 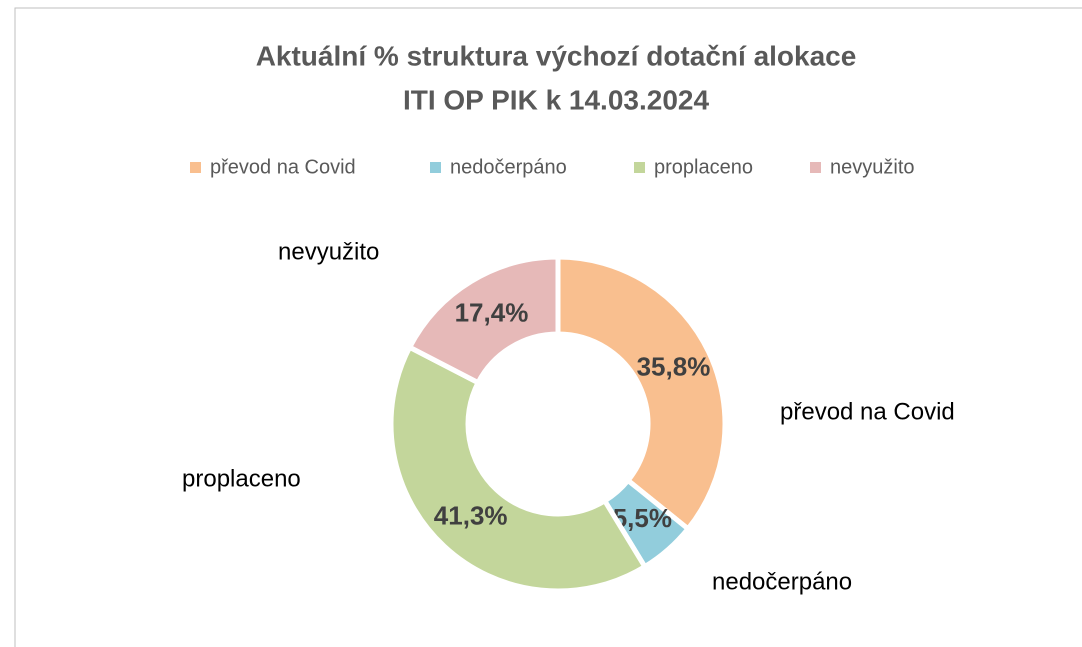 I want to click on legend-label: převod na Covid, so click(x=283, y=167).